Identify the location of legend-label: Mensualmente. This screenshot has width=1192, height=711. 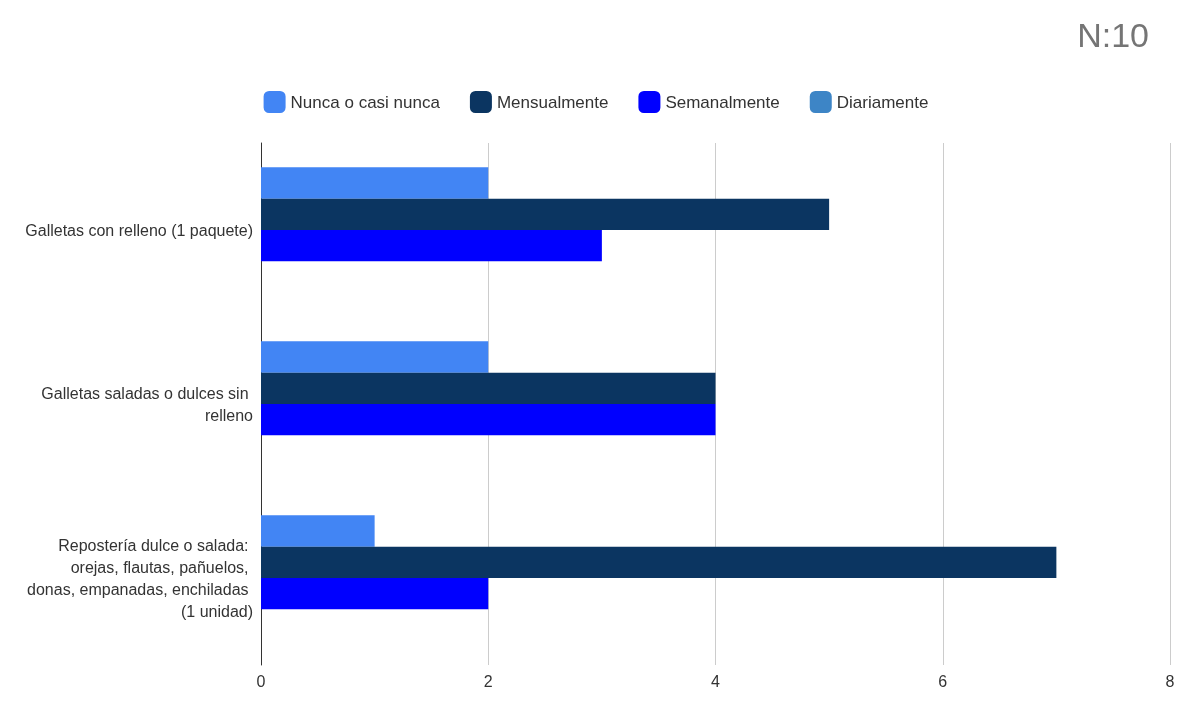
(552, 102).